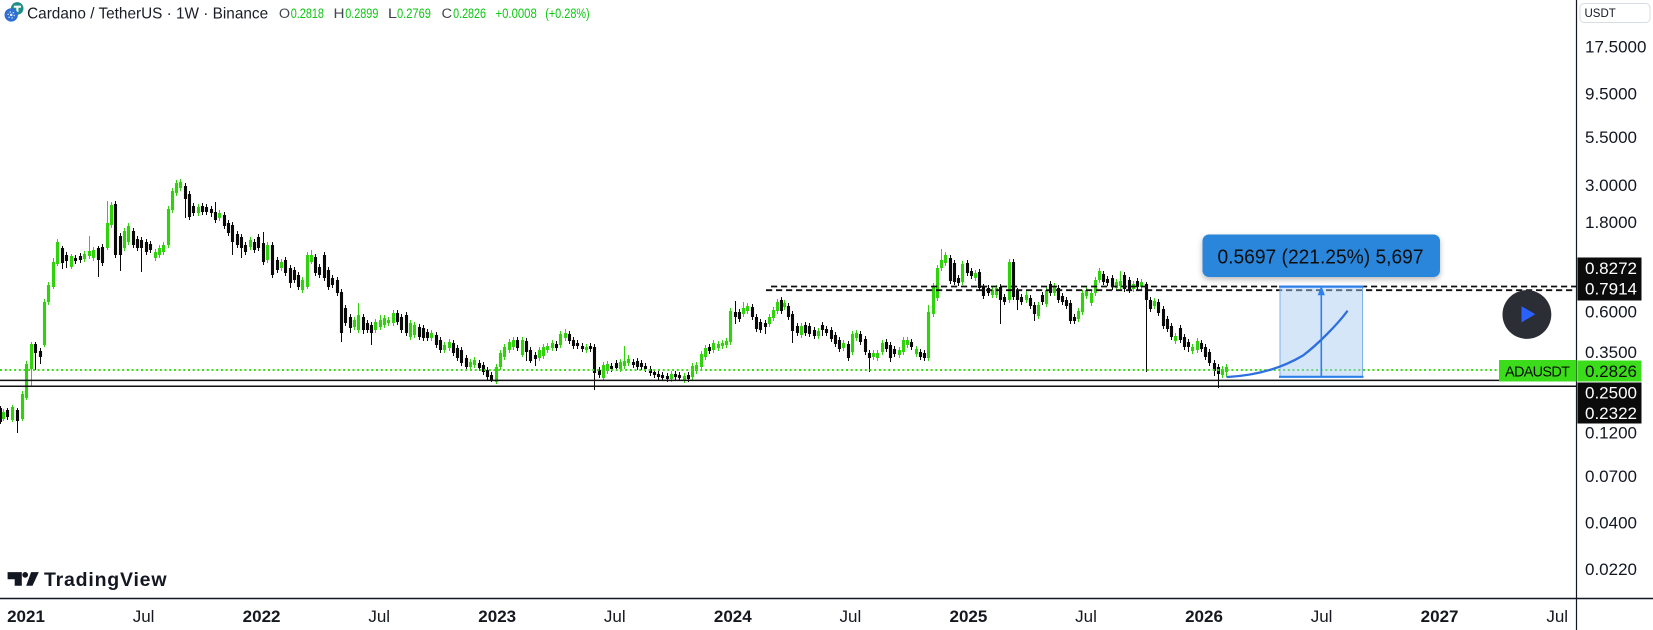 The height and width of the screenshot is (630, 1653). I want to click on svg-text: L, so click(392, 14).